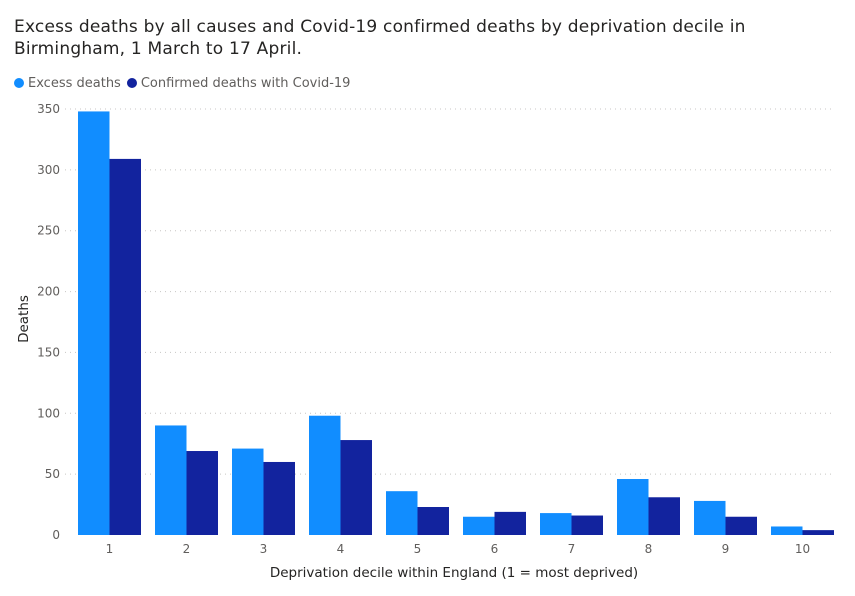  I want to click on x-tick-label: 2, so click(187, 549).